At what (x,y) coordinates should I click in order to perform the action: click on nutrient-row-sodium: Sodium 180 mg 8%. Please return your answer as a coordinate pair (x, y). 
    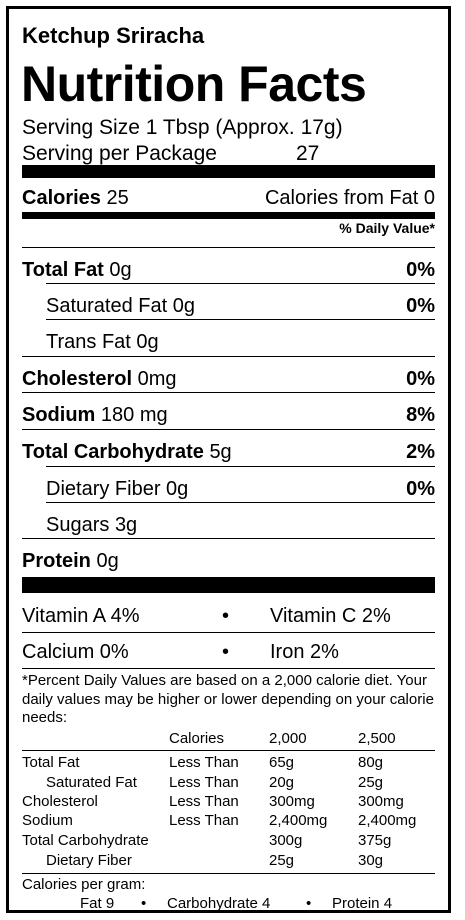
    Looking at the image, I should click on (228, 415).